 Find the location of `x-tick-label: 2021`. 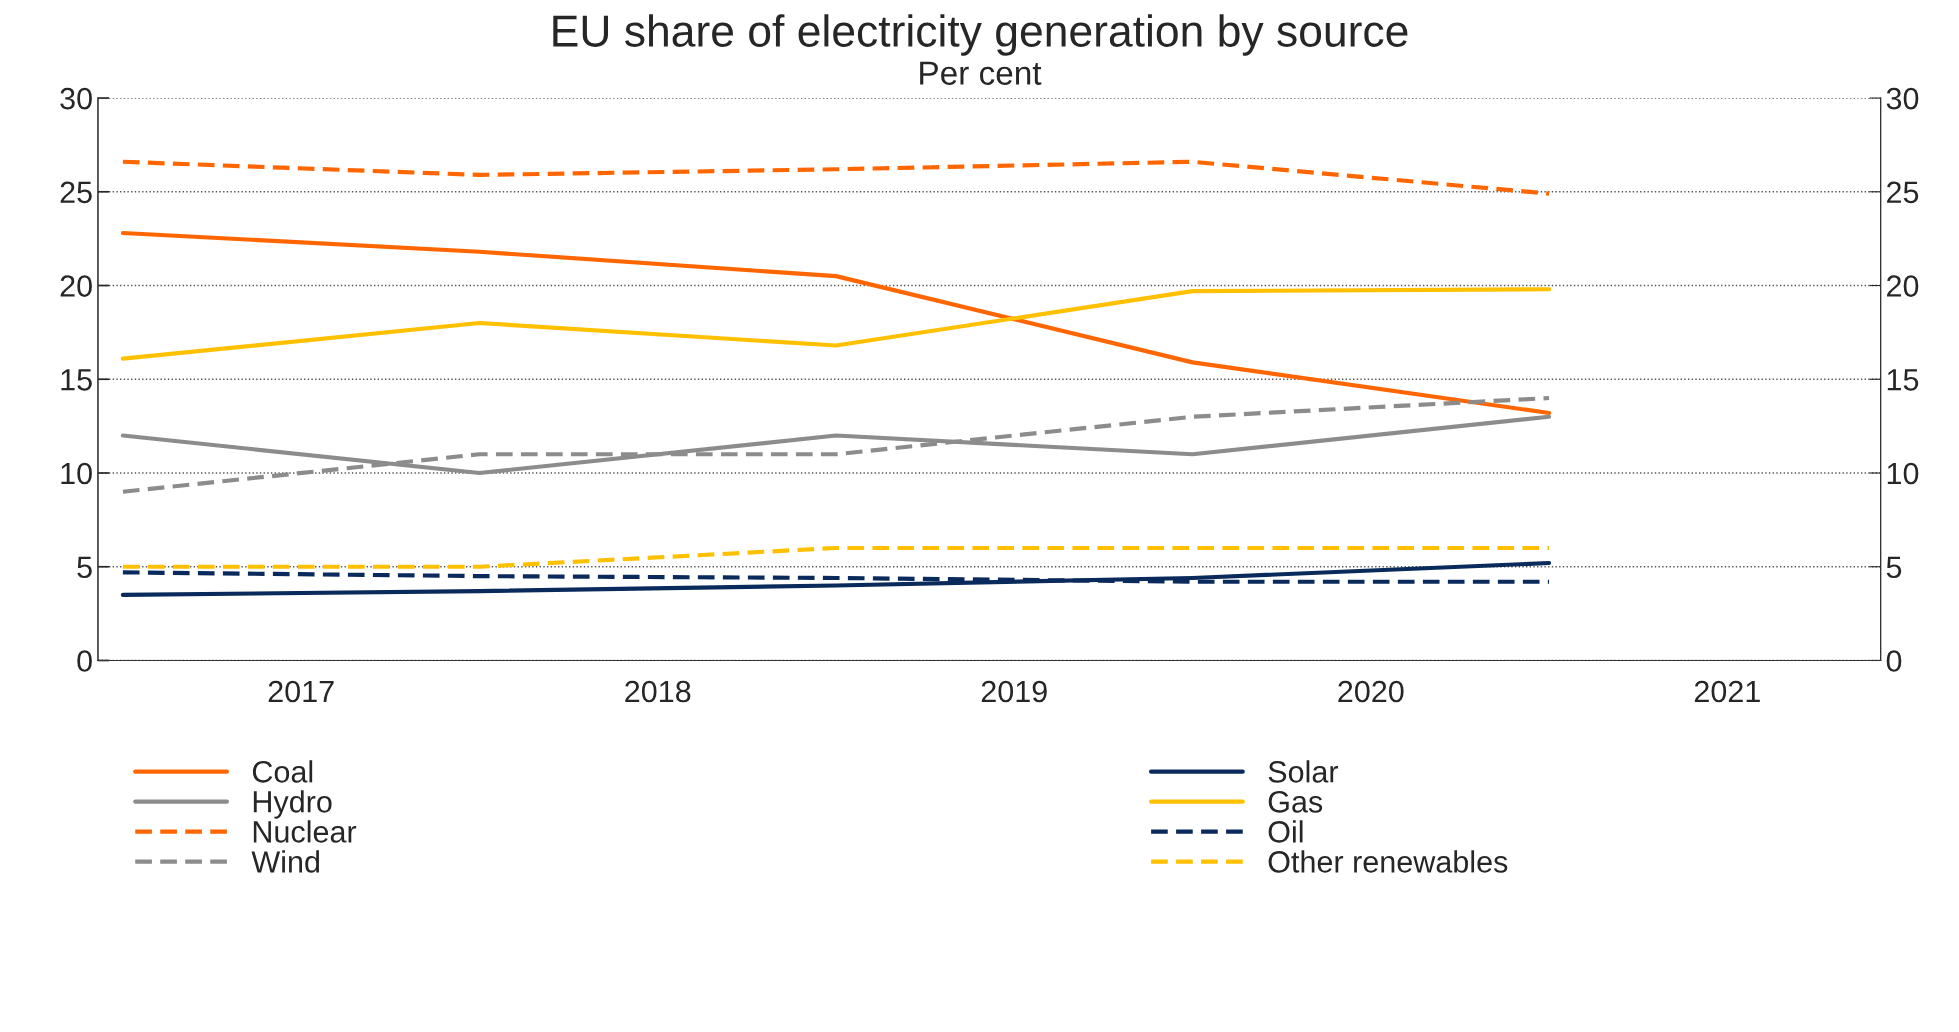

x-tick-label: 2021 is located at coordinates (1727, 691).